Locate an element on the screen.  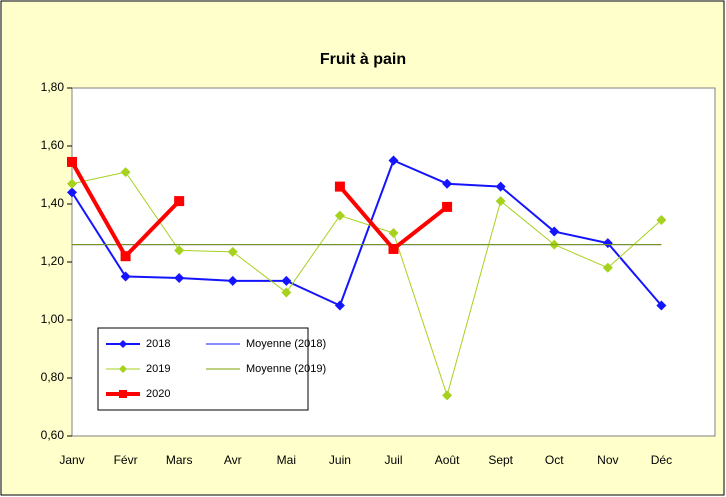
chart-title: Fruit à pain is located at coordinates (363, 59).